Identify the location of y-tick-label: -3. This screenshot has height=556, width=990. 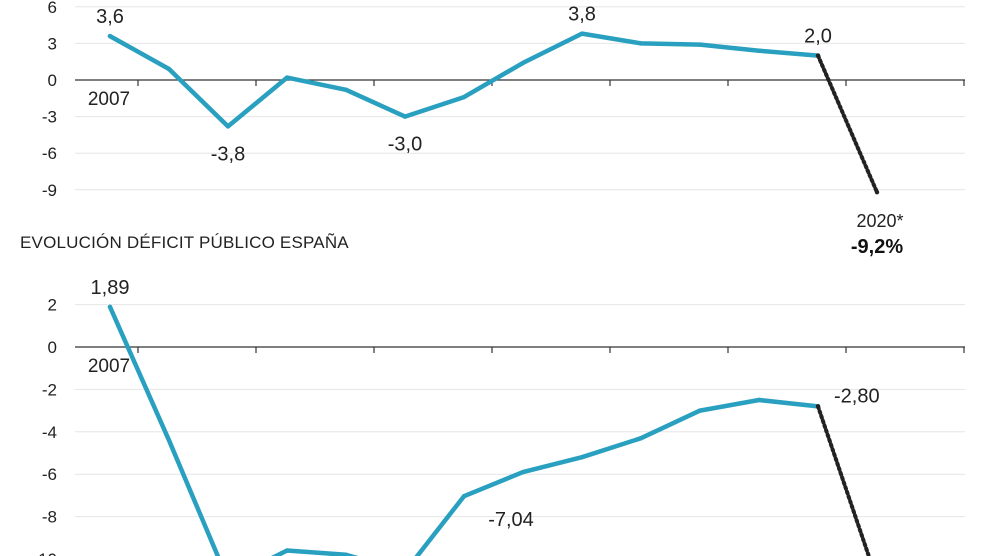
(49, 117).